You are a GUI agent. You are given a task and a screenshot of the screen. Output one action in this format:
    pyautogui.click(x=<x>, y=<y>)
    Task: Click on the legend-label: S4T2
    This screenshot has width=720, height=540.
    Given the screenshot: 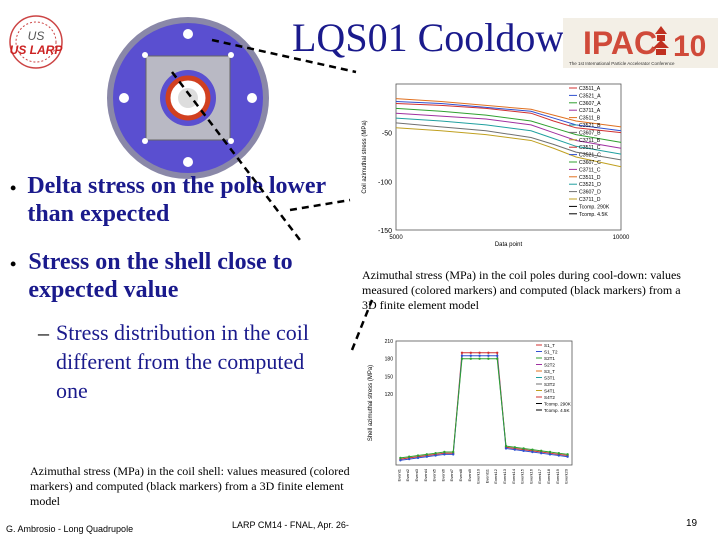 What is the action you would take?
    pyautogui.click(x=549, y=397)
    